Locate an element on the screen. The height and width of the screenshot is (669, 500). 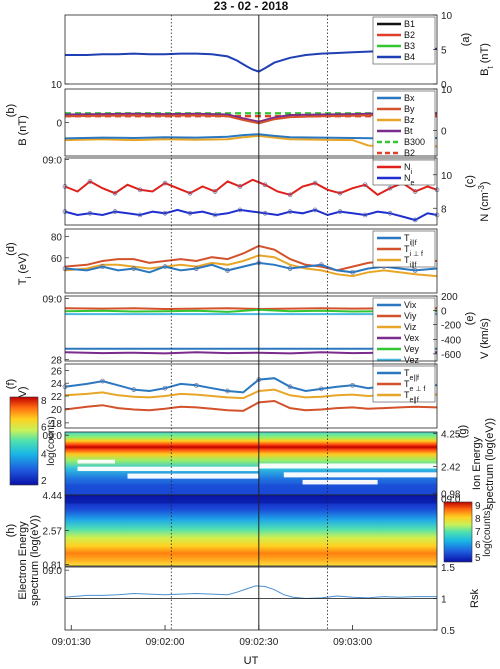
x-tick-label: 09:03:00 is located at coordinates (352, 642).